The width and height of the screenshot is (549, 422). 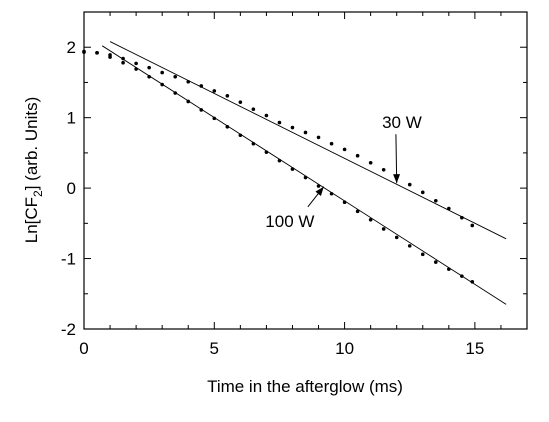 I want to click on x-tick-label: 5, so click(x=214, y=348).